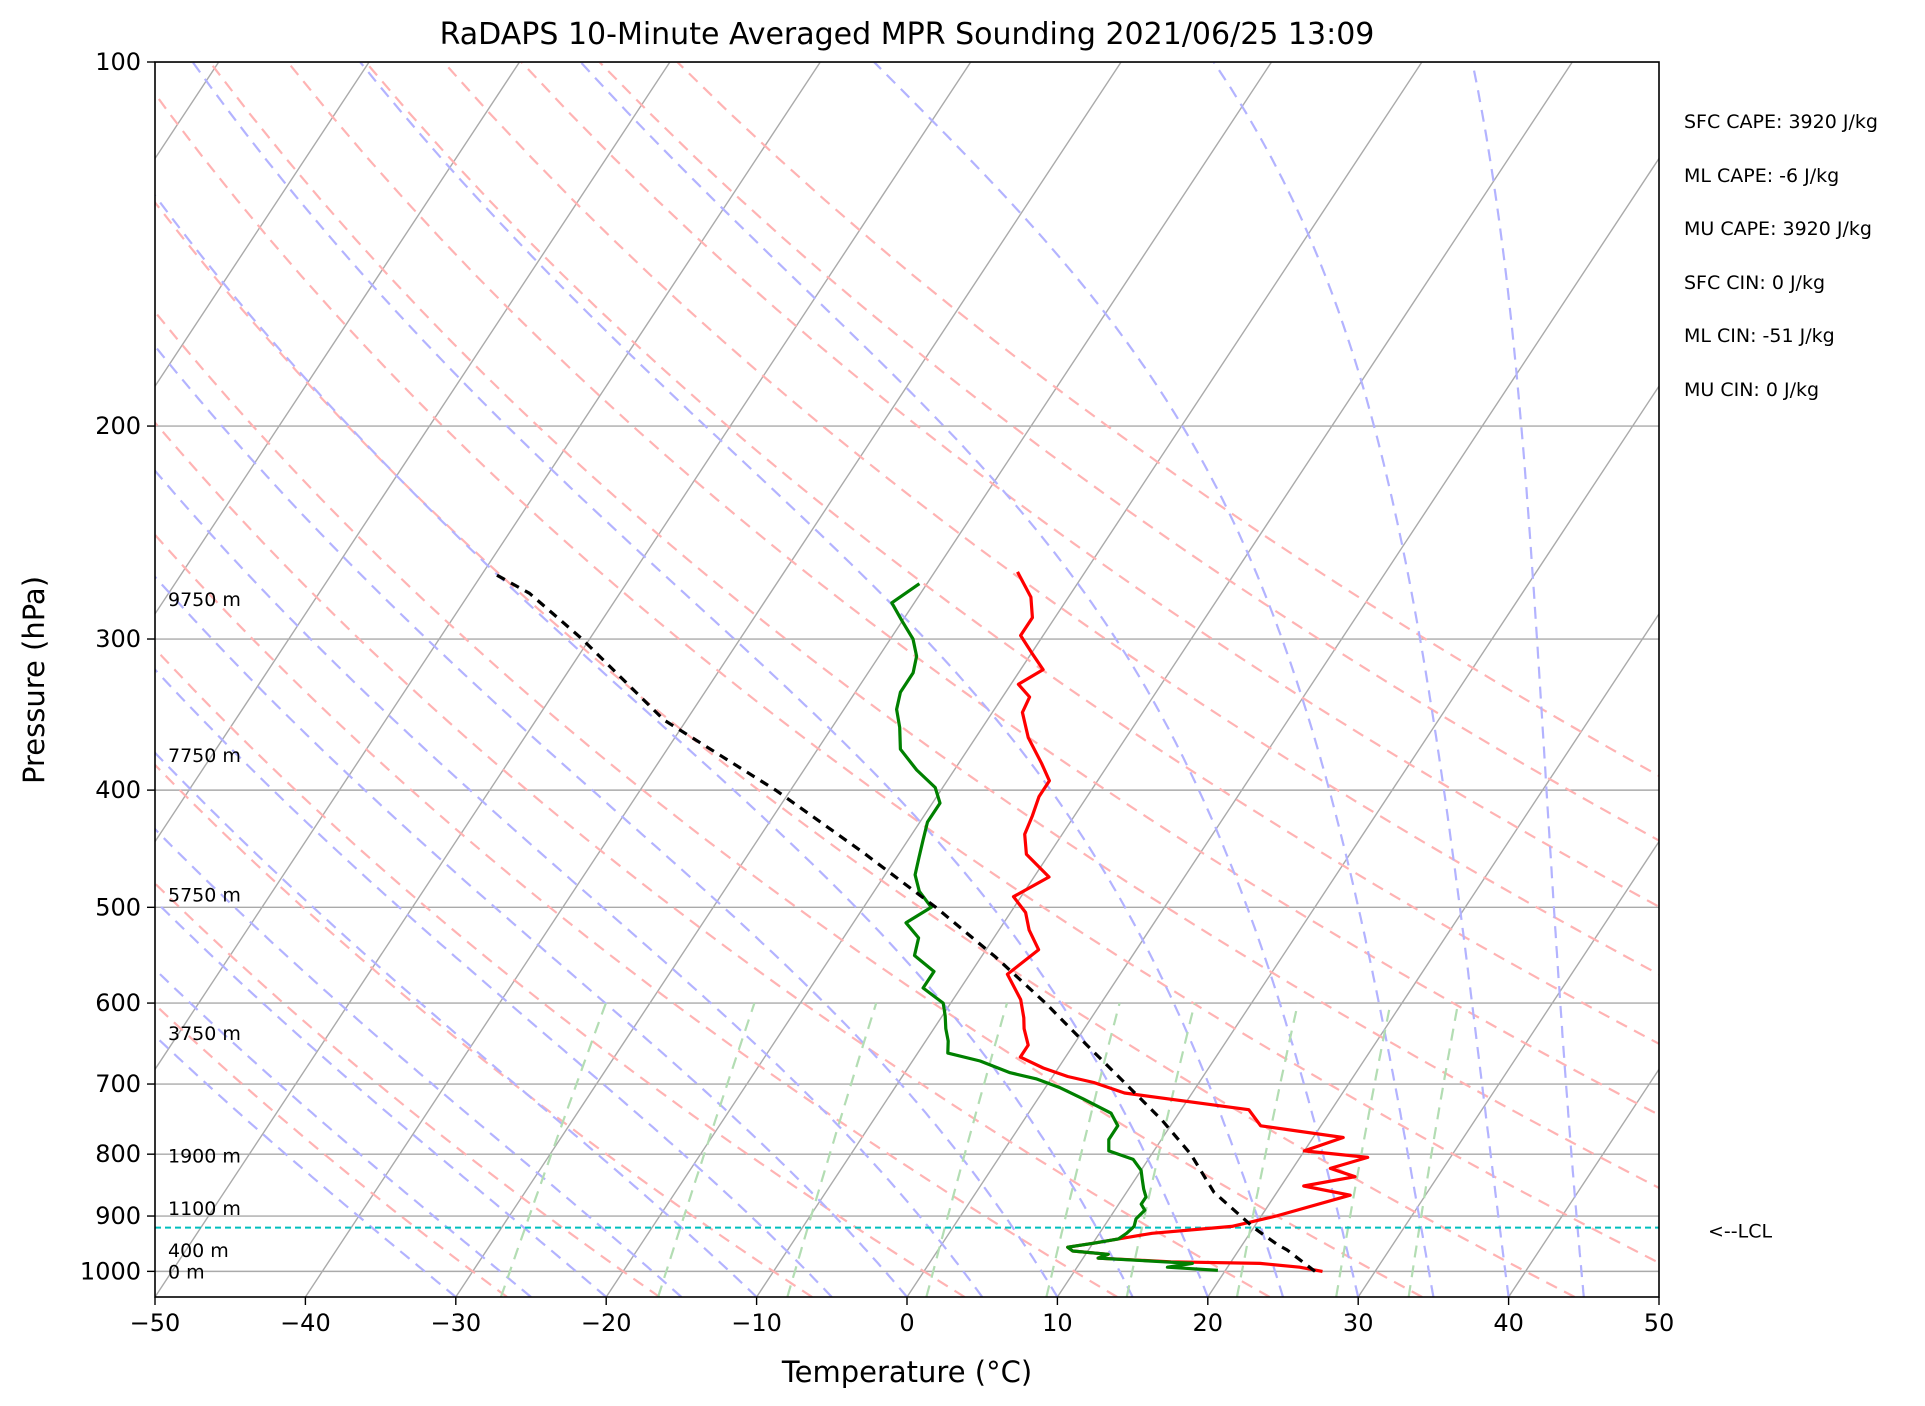  Describe the element at coordinates (118, 790) in the screenshot. I see `y-tick-label: 400` at that location.